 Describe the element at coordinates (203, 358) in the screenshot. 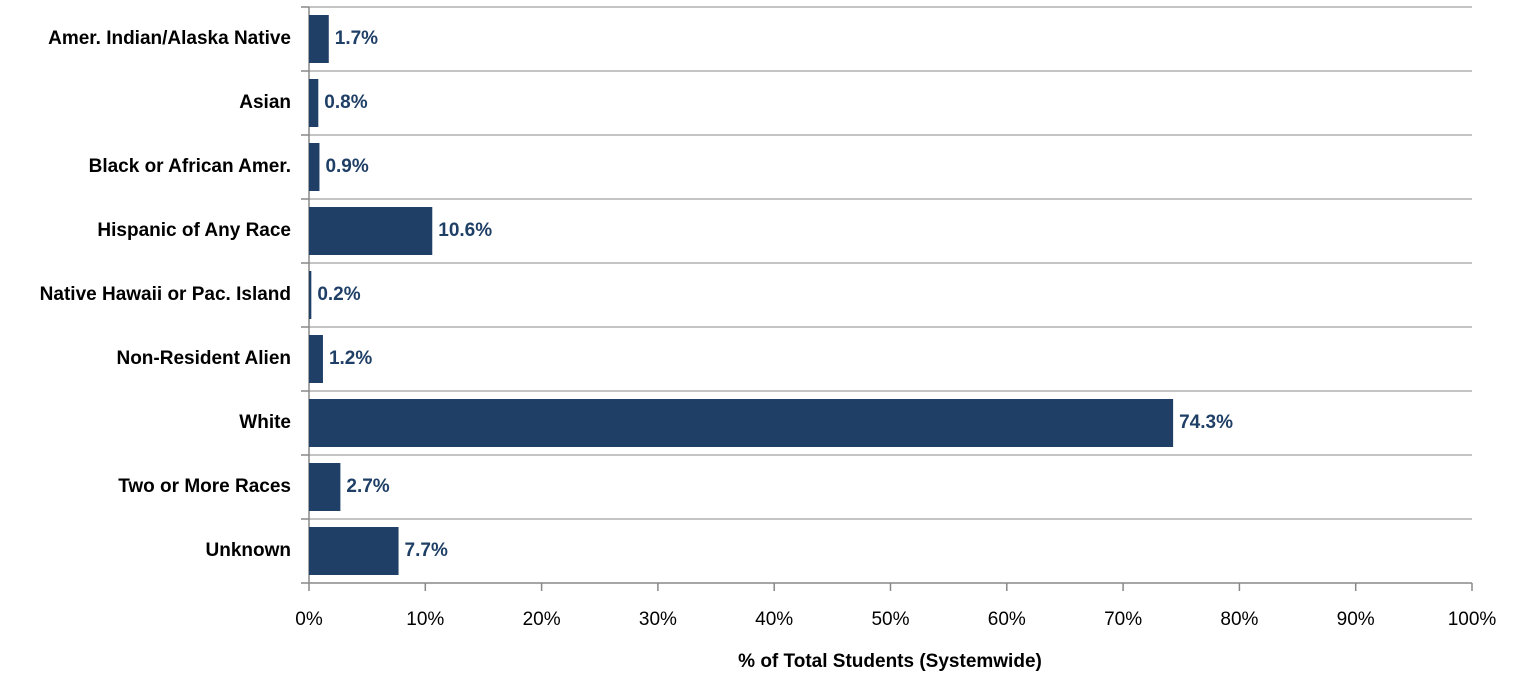

I see `category-label: Non-Resident Alien` at that location.